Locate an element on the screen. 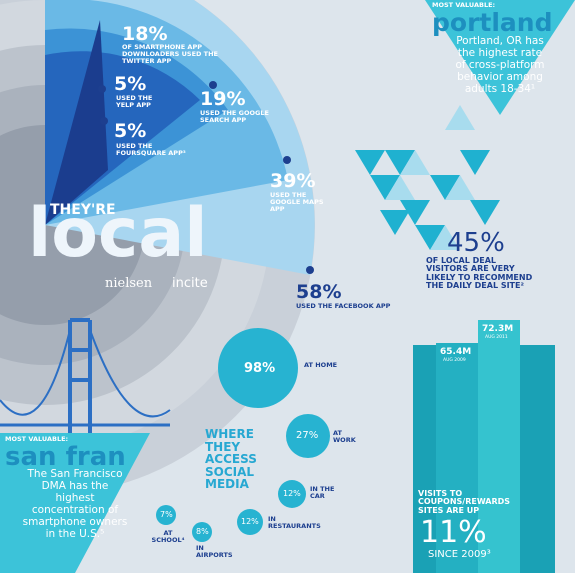 Image resolution: width=575 pixels, height=573 pixels. portland-triangle is located at coordinates (500, 57).